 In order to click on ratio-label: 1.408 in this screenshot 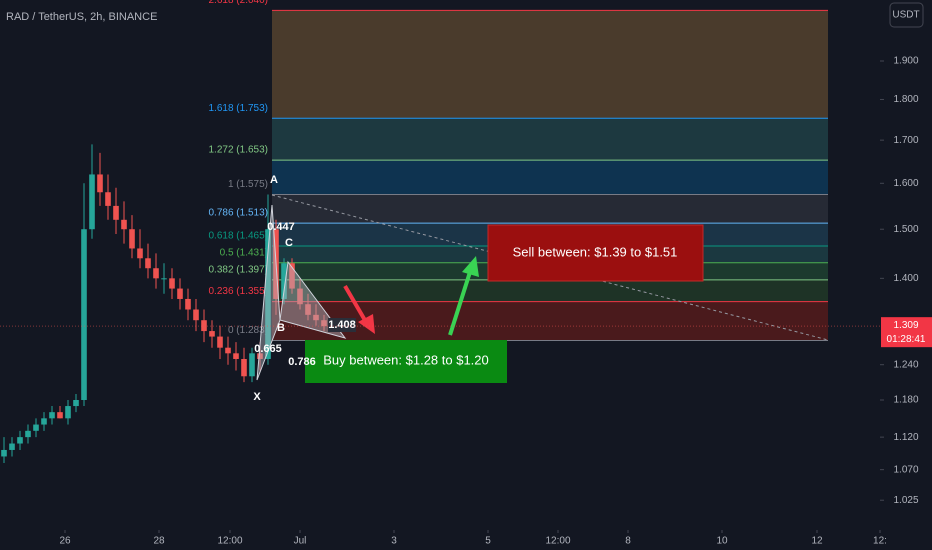, I will do `click(342, 325)`.